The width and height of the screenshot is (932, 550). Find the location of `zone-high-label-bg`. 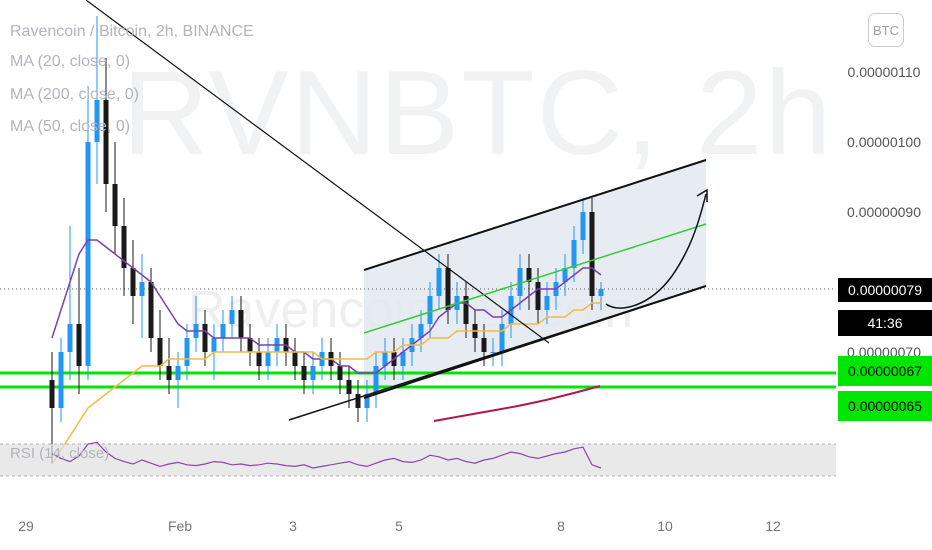

zone-high-label-bg is located at coordinates (885, 371).